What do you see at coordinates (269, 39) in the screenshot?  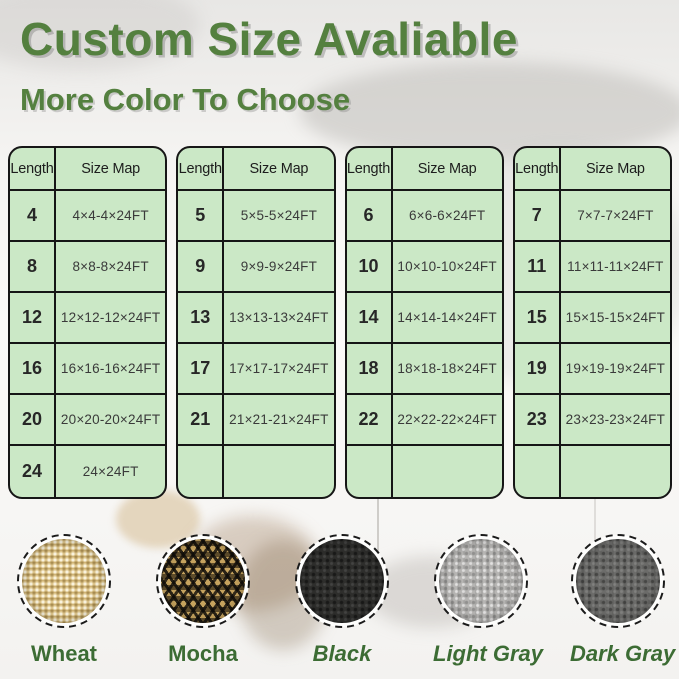 I see `page-title: Custom Size Avaliable` at bounding box center [269, 39].